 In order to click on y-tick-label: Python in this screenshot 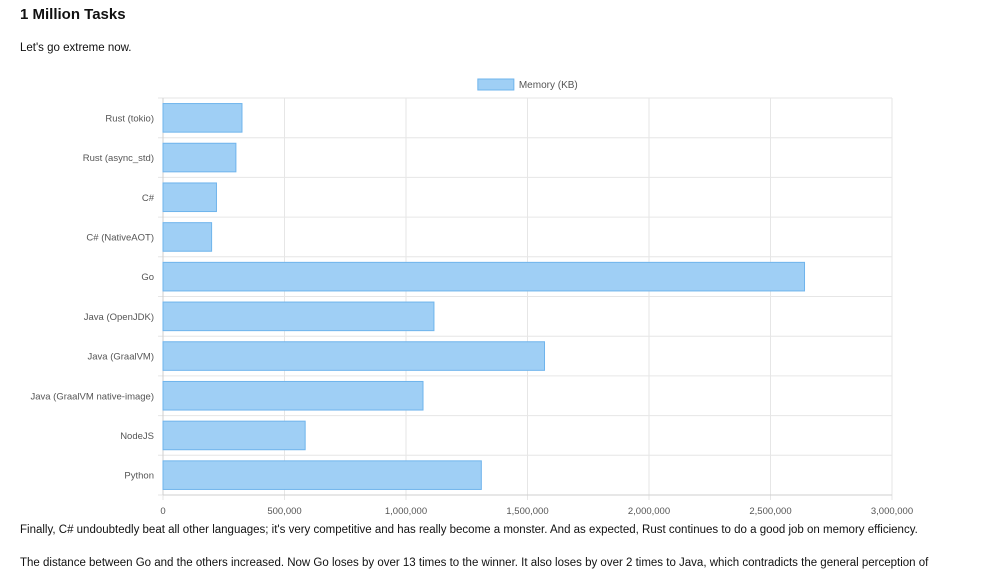, I will do `click(139, 476)`.